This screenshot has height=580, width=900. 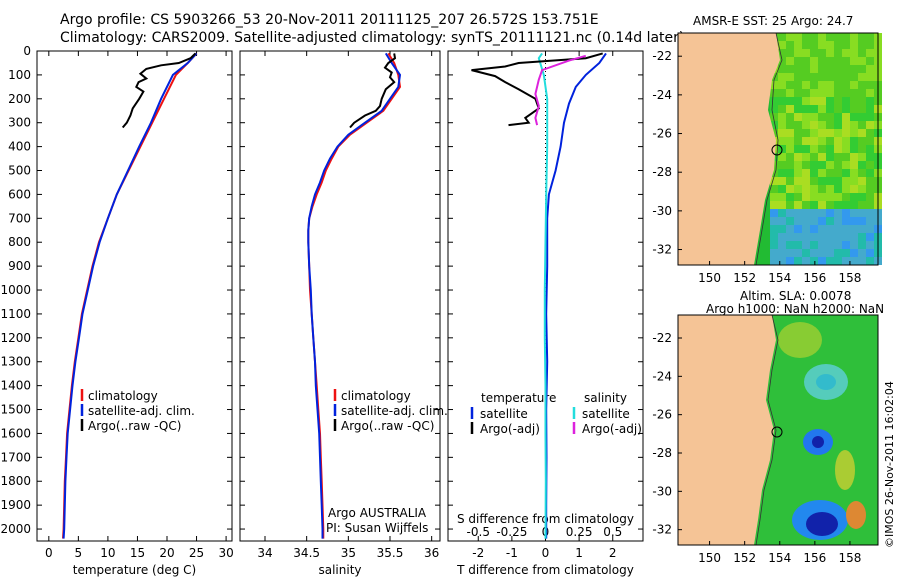 I want to click on pi-label: PI: Susan Wijffels, so click(x=377, y=528).